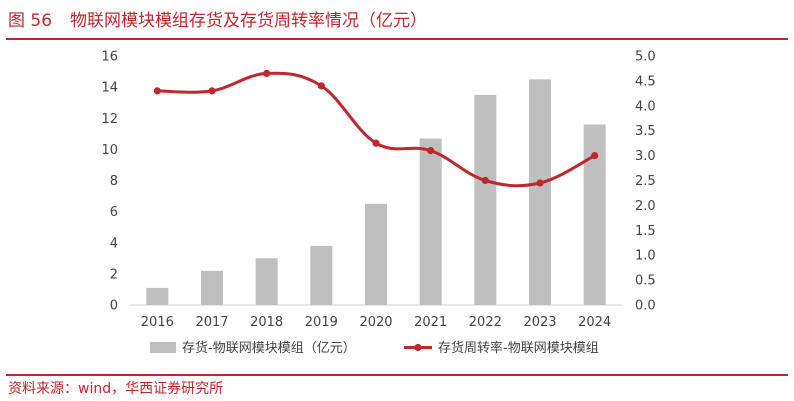 The image size is (794, 401). Describe the element at coordinates (114, 243) in the screenshot. I see `y-left-tick-label: 4` at that location.